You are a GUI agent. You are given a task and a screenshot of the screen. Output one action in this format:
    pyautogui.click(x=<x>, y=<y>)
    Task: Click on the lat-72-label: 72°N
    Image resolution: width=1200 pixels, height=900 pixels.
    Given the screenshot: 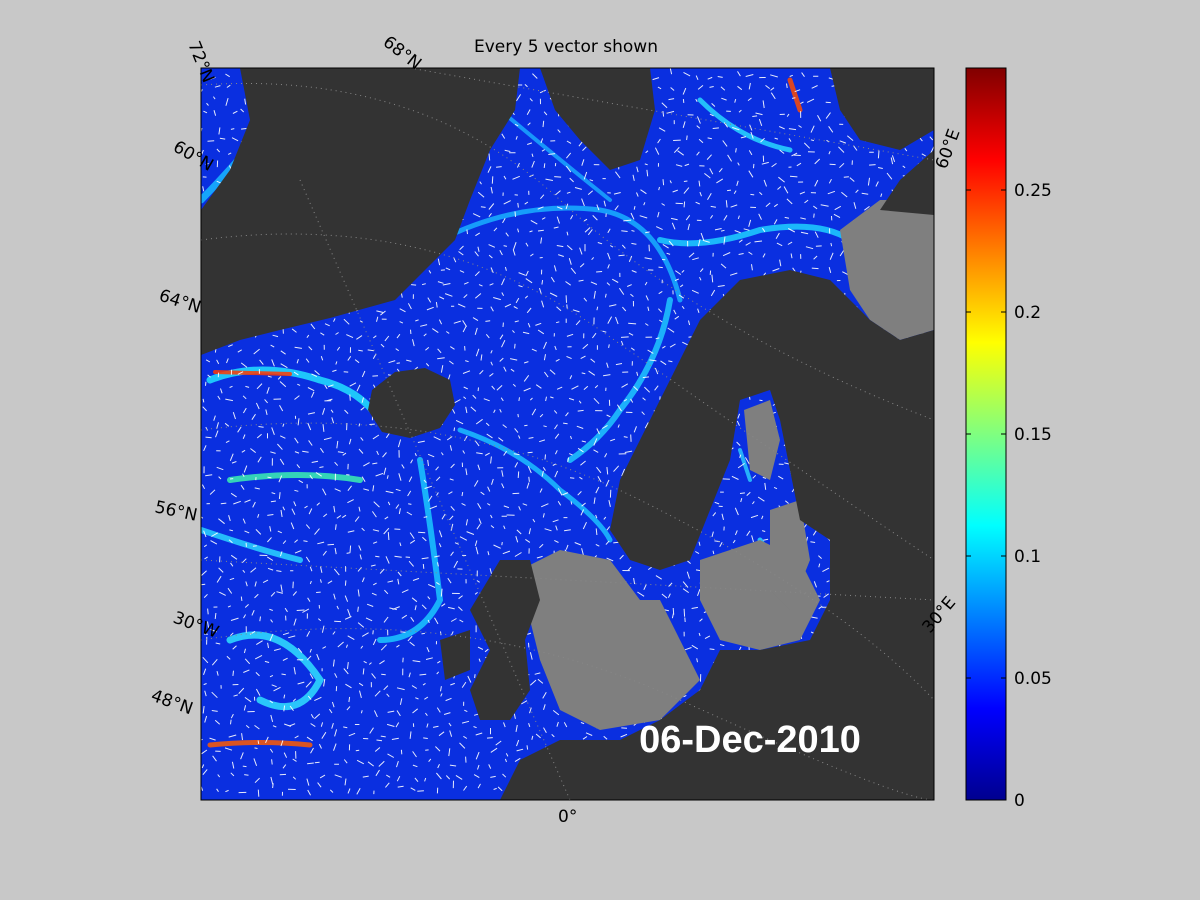 What is the action you would take?
    pyautogui.click(x=200, y=61)
    